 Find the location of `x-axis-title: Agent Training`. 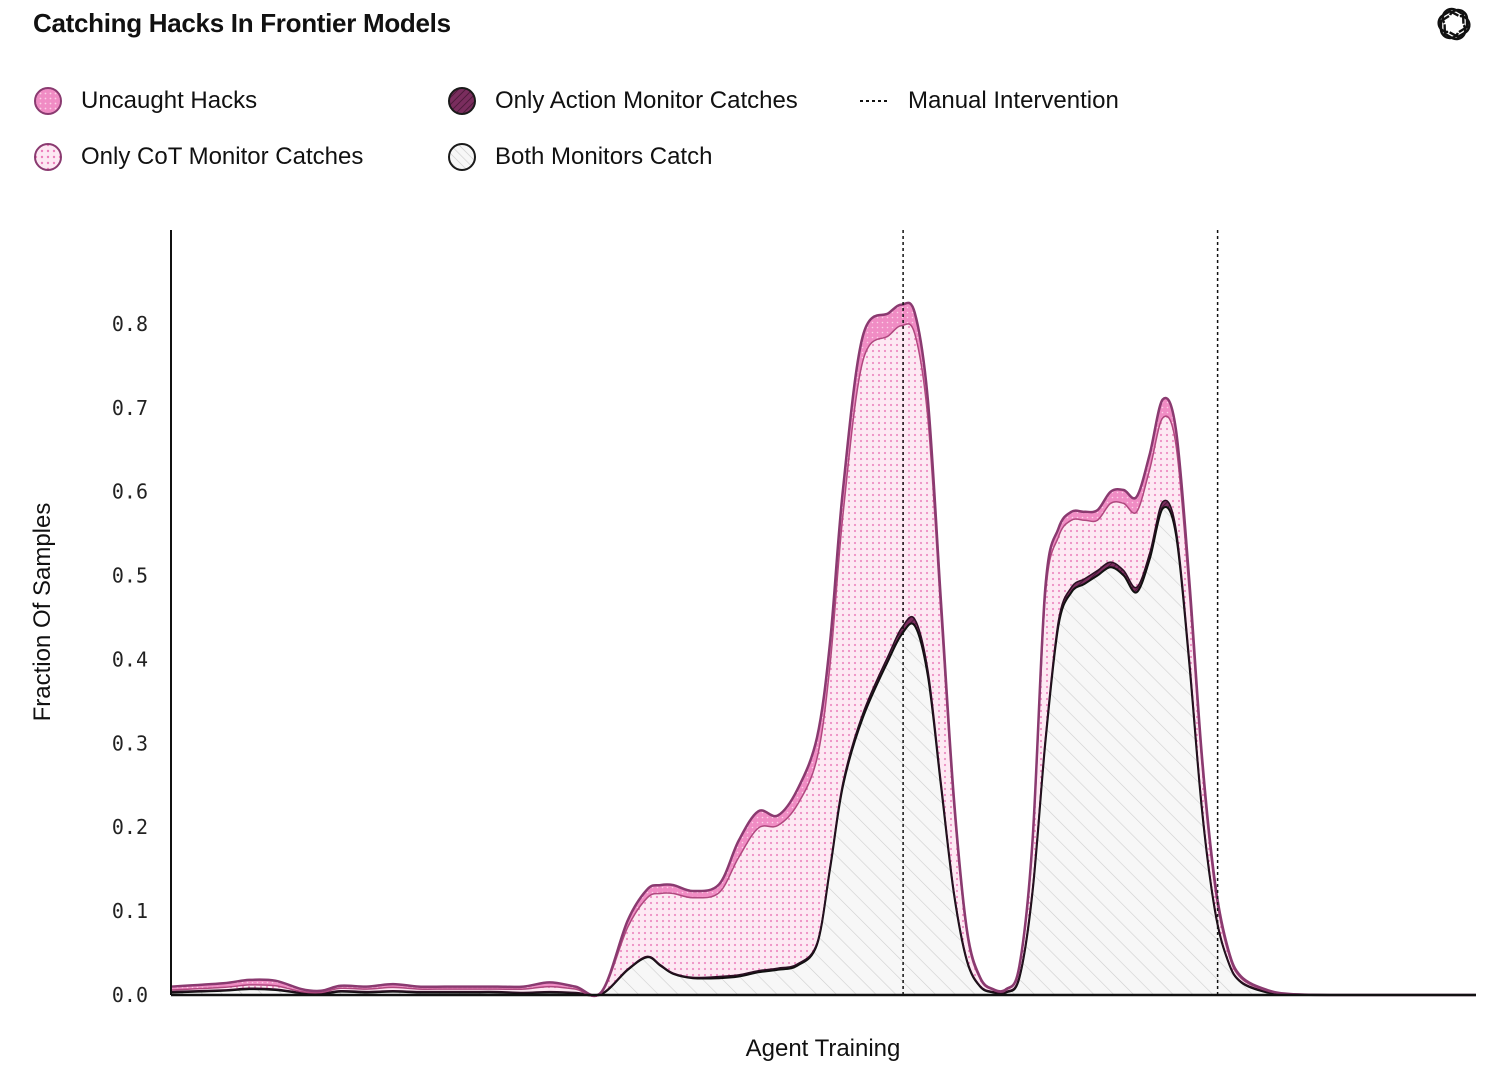

x-axis-title: Agent Training is located at coordinates (823, 1048).